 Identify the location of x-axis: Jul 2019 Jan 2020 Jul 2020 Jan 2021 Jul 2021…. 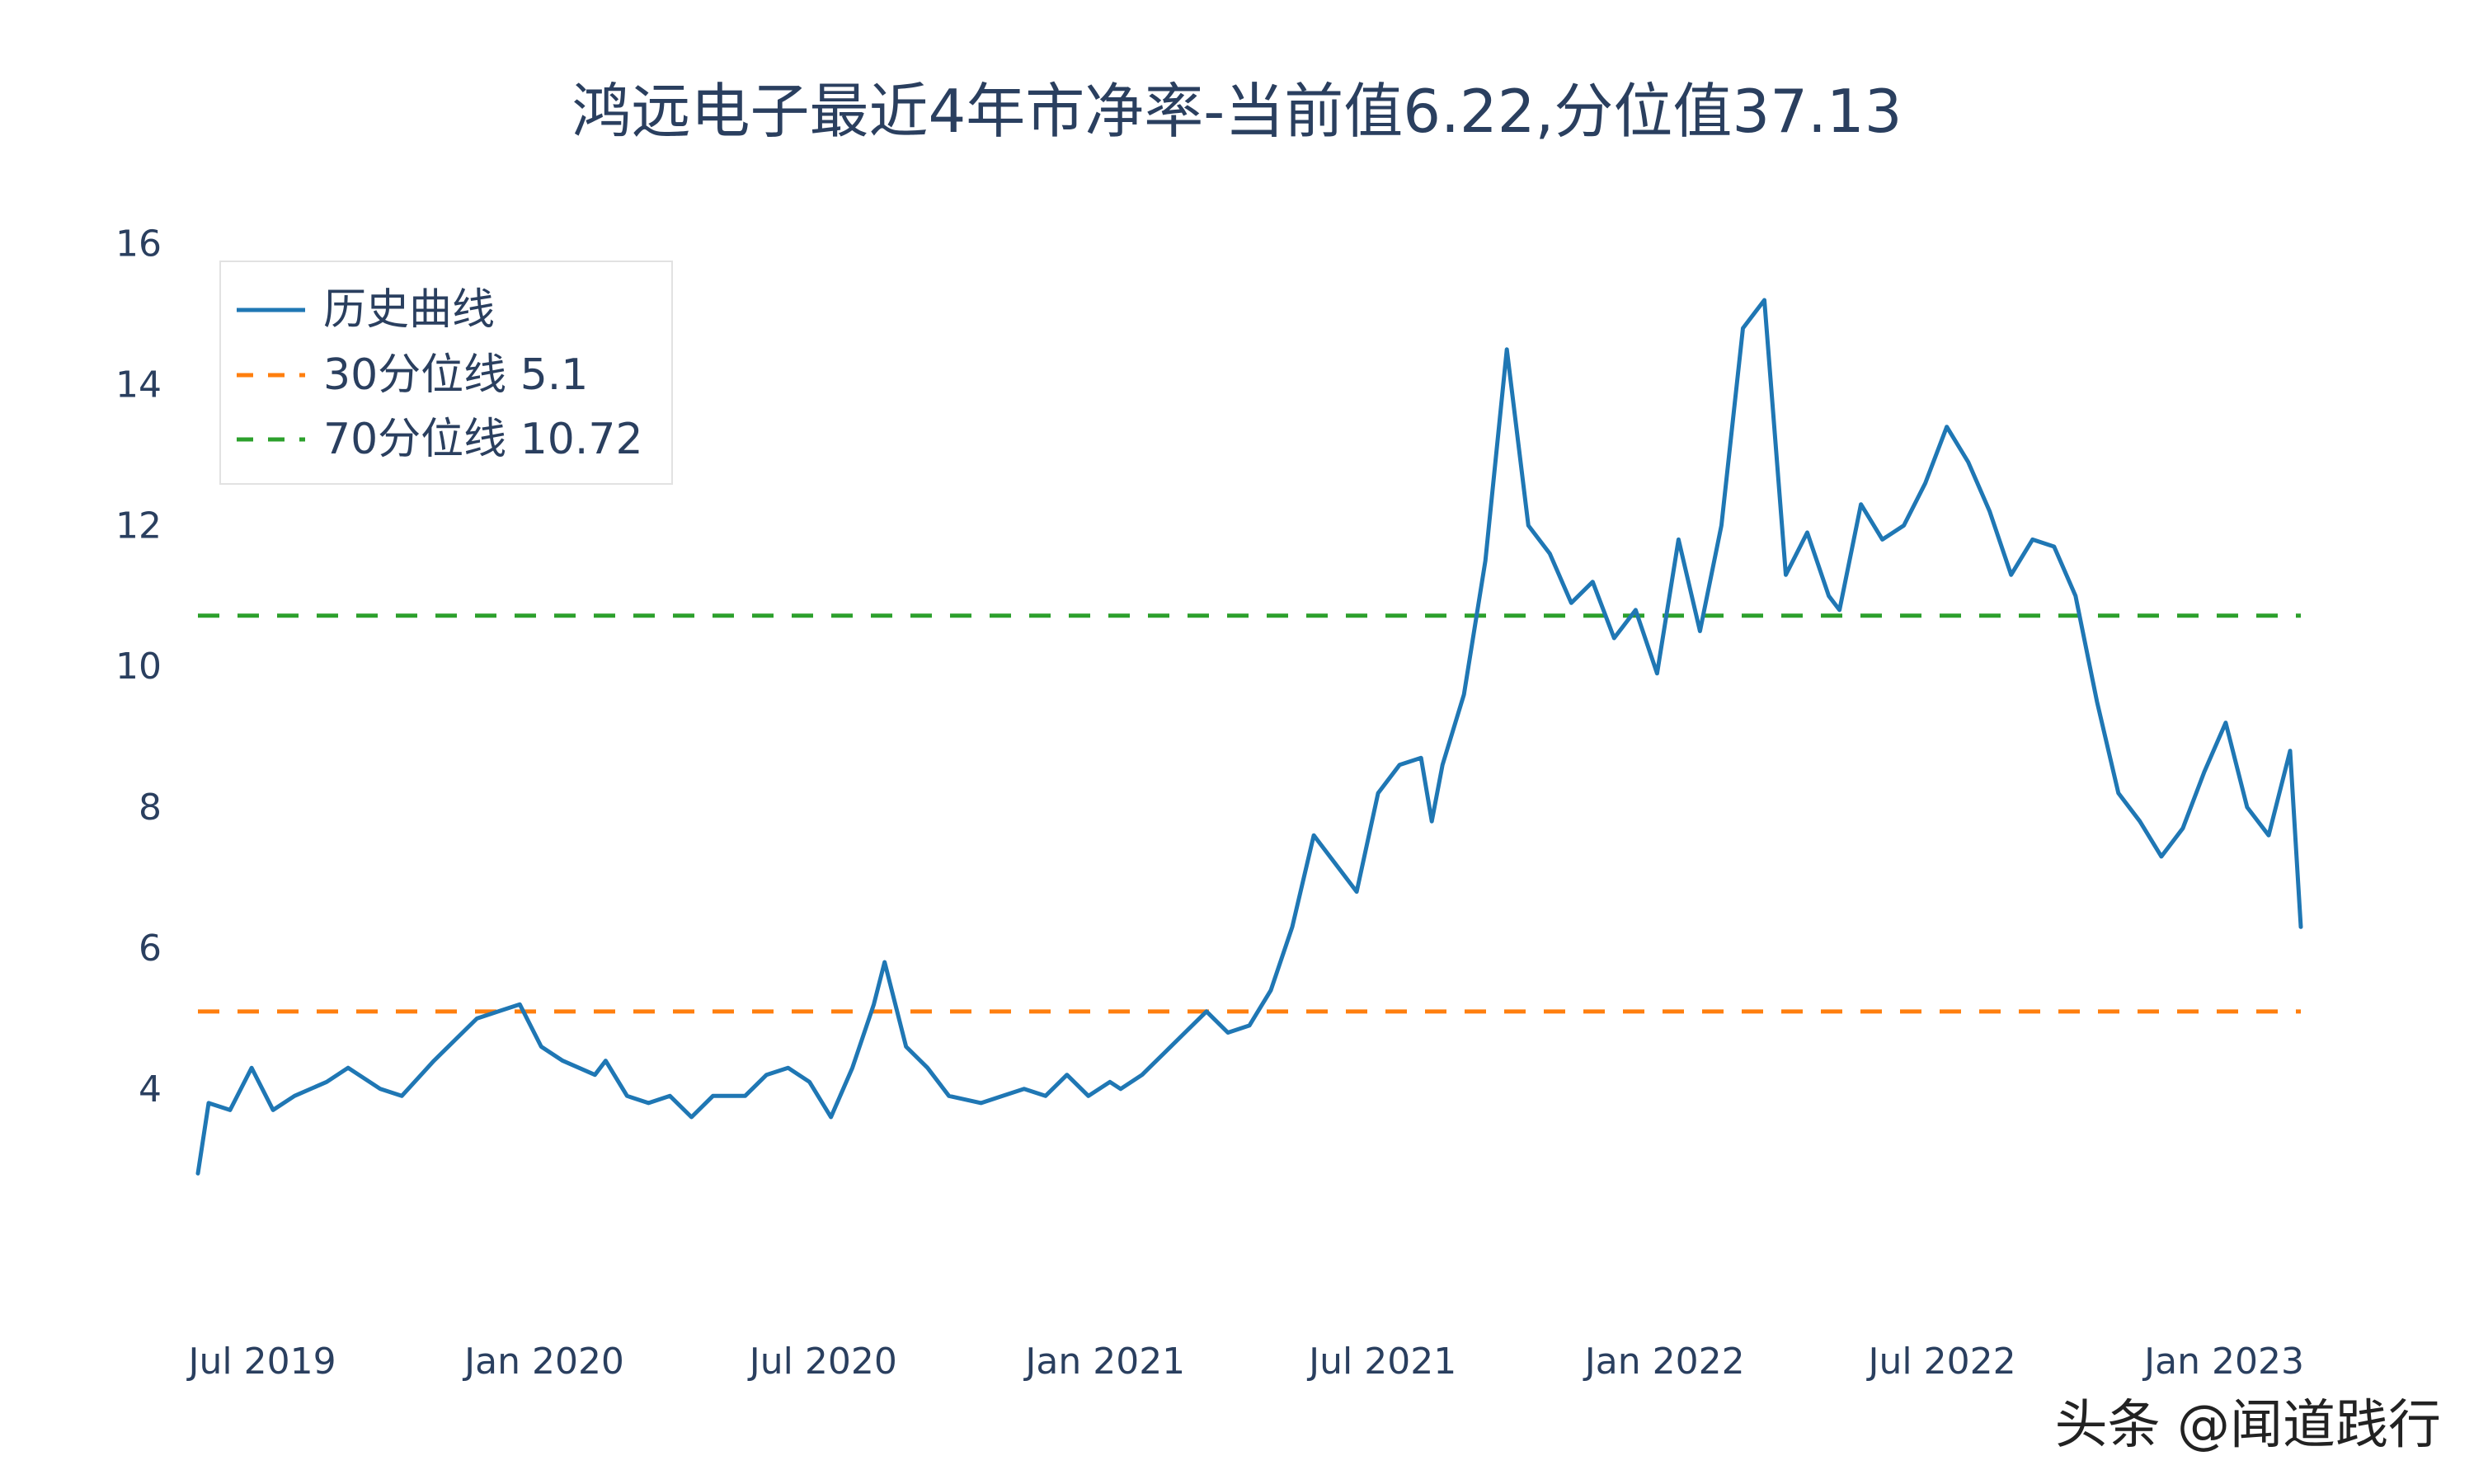
(1245, 1362).